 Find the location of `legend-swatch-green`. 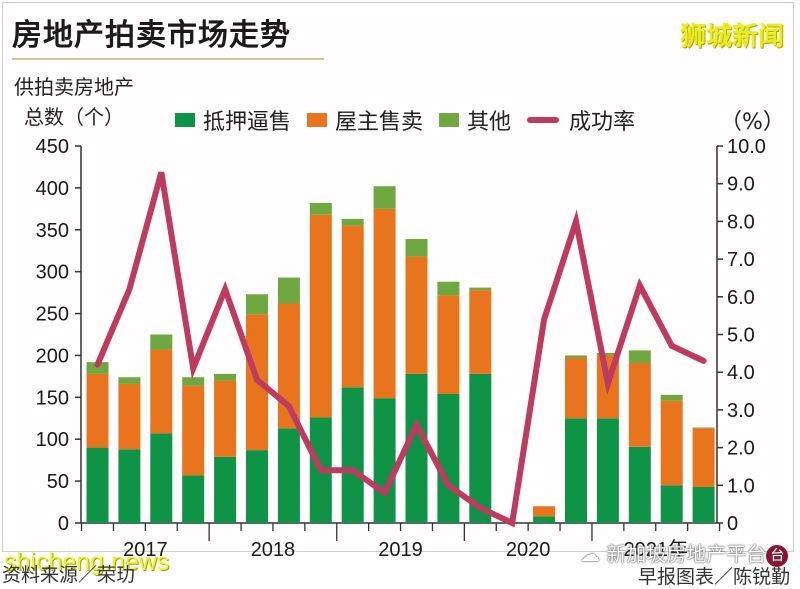

legend-swatch-green is located at coordinates (185, 120).